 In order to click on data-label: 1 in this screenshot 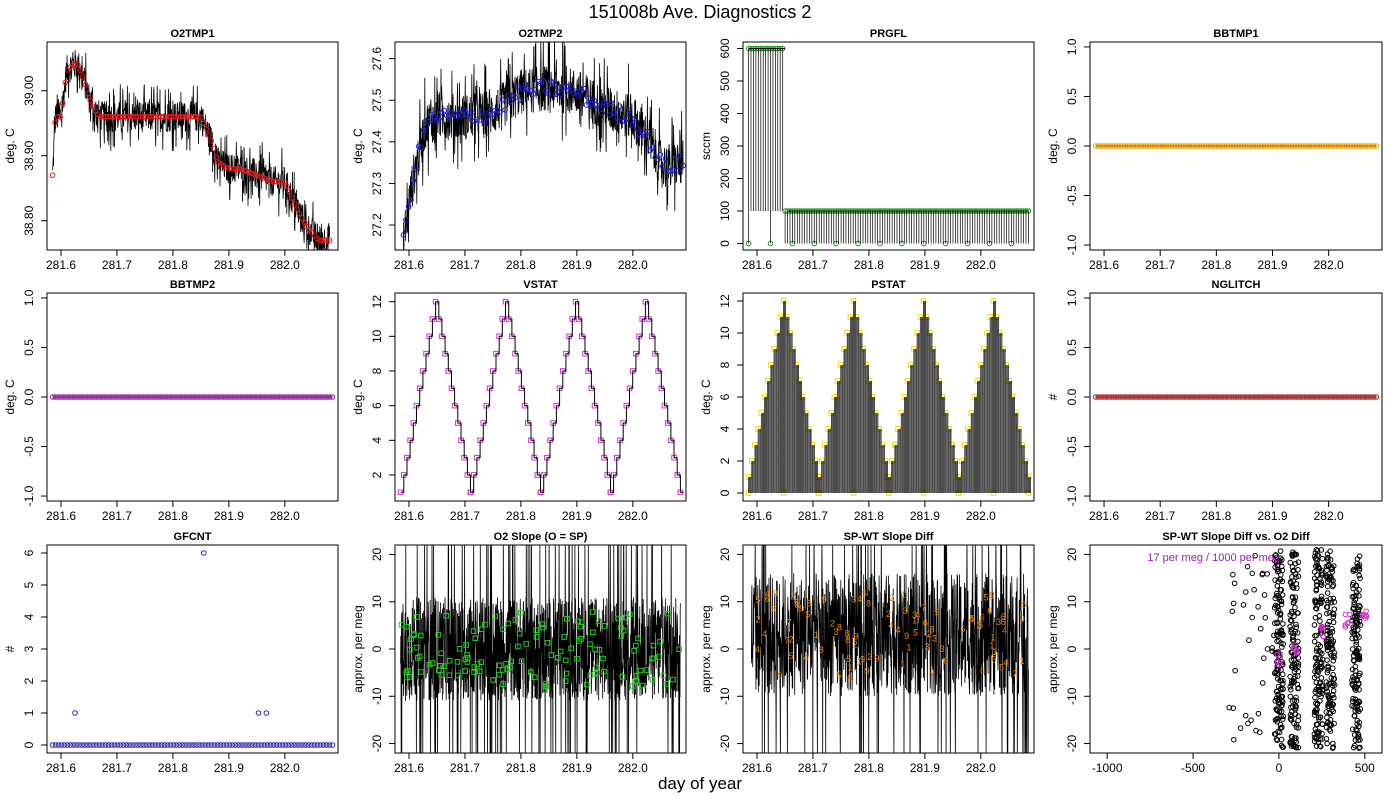, I will do `click(849, 668)`.